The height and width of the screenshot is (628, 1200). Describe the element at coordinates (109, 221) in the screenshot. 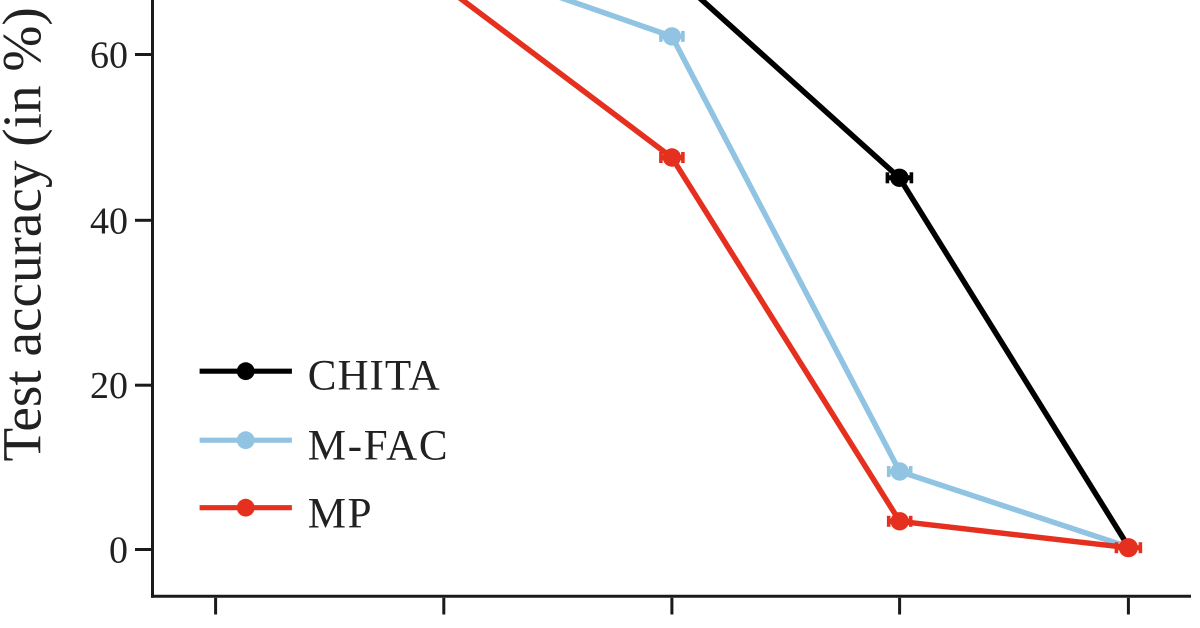

I see `svg-text: 40` at that location.